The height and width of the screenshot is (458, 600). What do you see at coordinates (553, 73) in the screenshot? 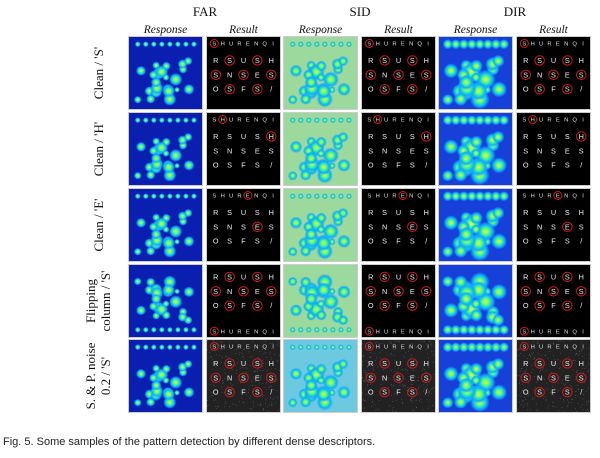
I see `result-image-dir: S H U R E N Q I R S U S H S N S E S O S F S /` at bounding box center [553, 73].